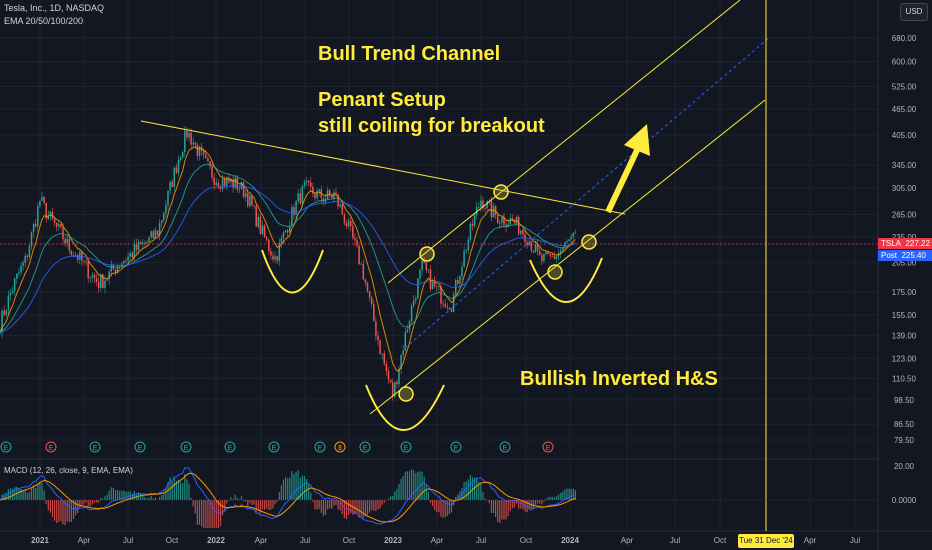 The image size is (932, 550). Describe the element at coordinates (904, 424) in the screenshot. I see `price-tick-label: 86.50` at that location.